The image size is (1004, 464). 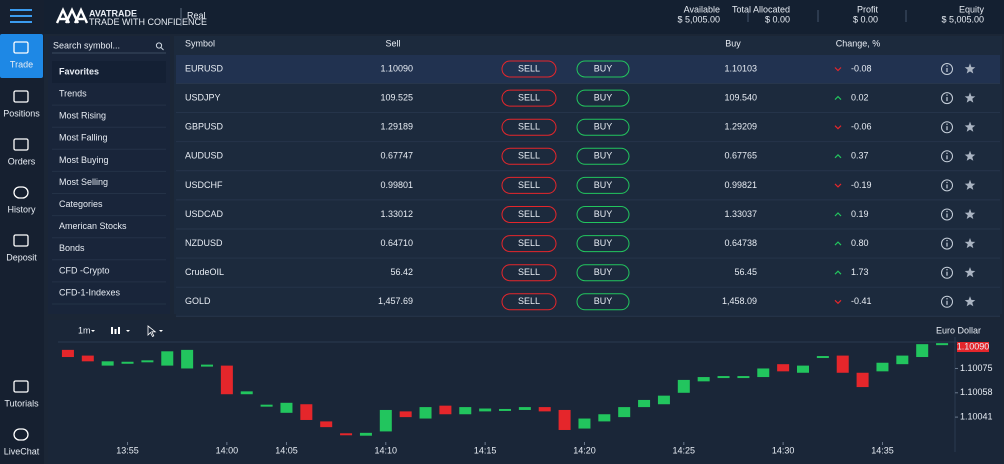 I want to click on buy-price: 1.10103, so click(x=740, y=68).